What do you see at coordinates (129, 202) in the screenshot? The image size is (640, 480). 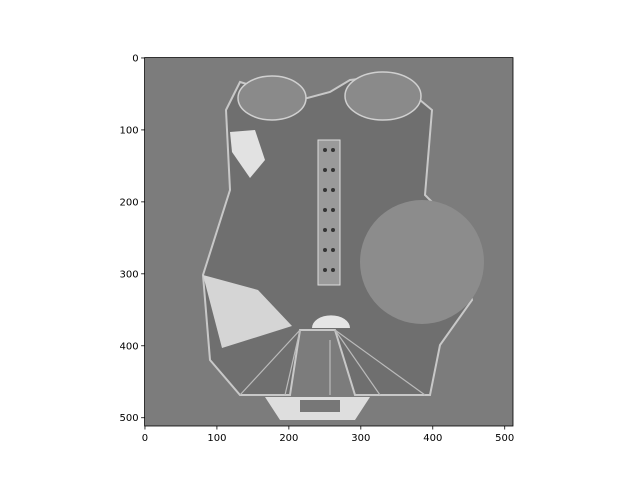 I see `y-tick-label: 200` at bounding box center [129, 202].